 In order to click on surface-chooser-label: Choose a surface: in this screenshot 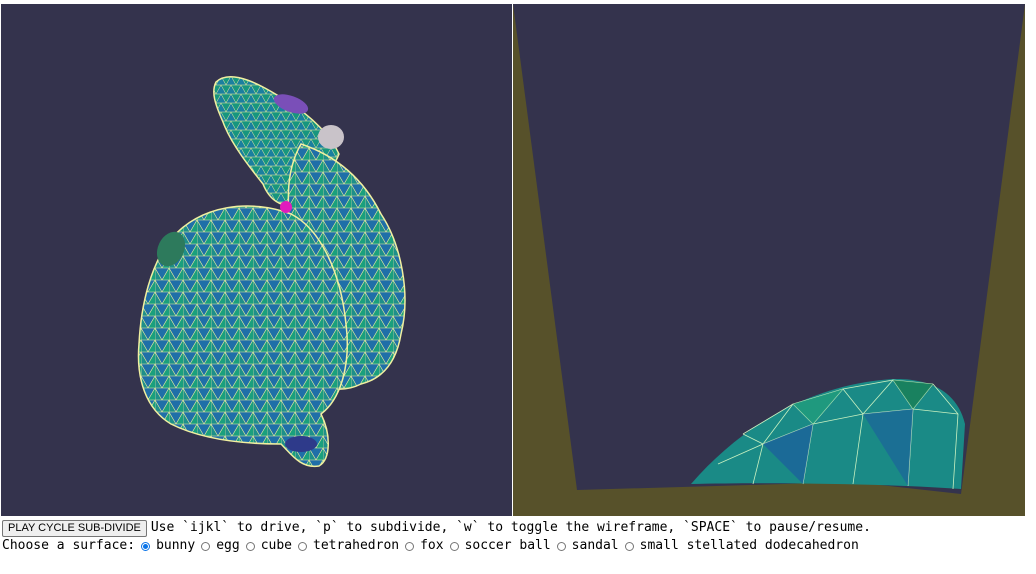, I will do `click(69, 545)`.